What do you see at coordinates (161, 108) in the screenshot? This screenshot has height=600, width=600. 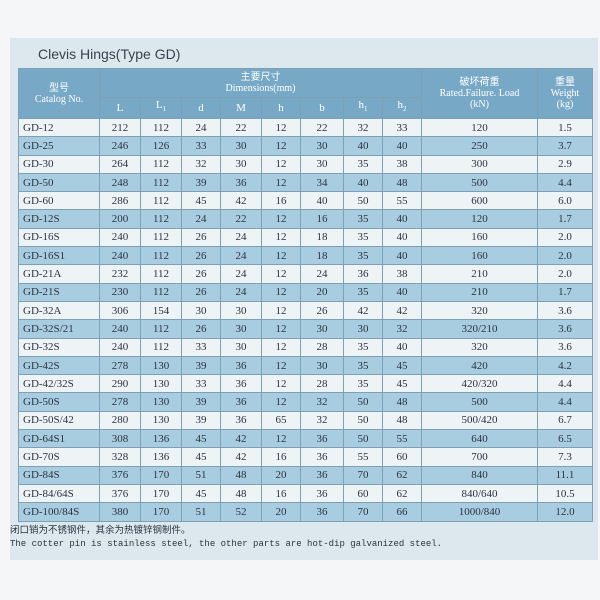 I see `dimension-column-header: L1` at bounding box center [161, 108].